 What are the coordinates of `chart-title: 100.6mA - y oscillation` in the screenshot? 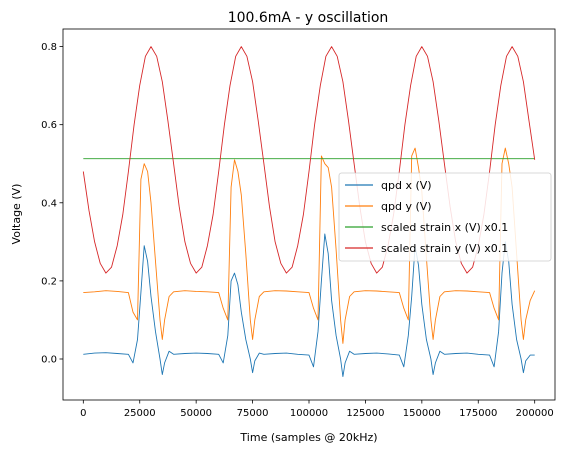 It's located at (308, 18).